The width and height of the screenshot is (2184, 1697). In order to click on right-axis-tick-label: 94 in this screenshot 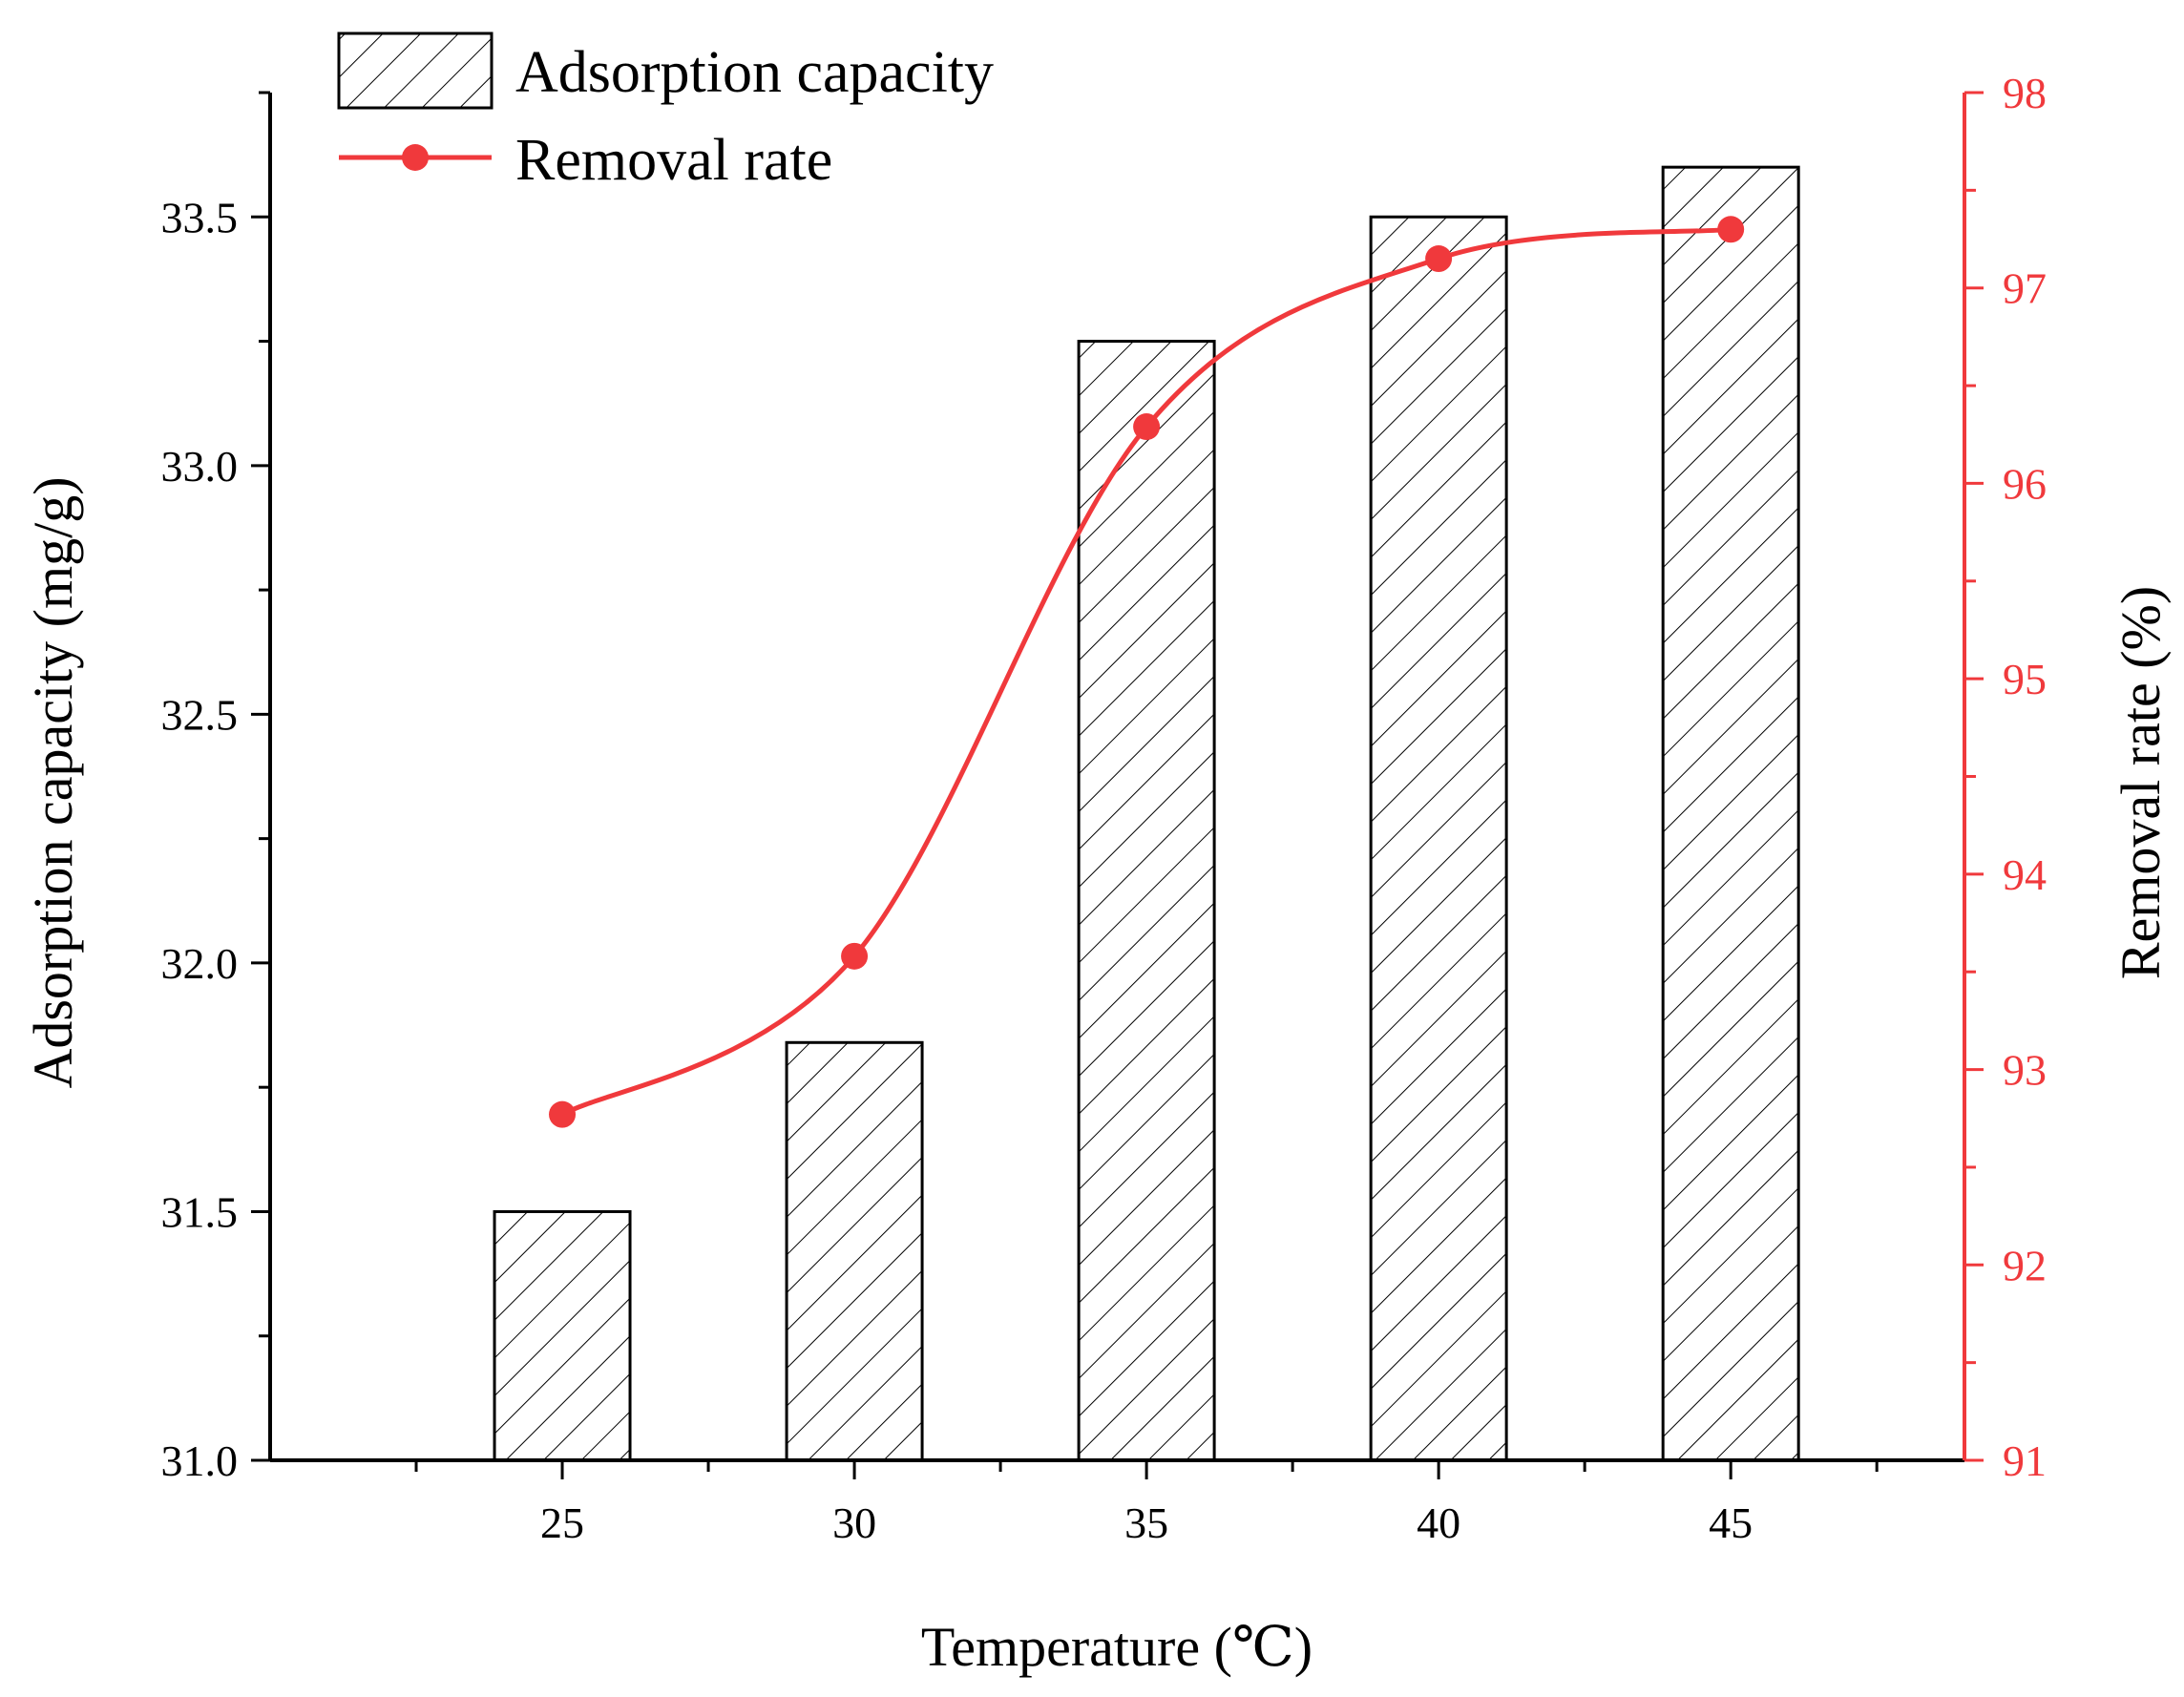, I will do `click(2025, 875)`.